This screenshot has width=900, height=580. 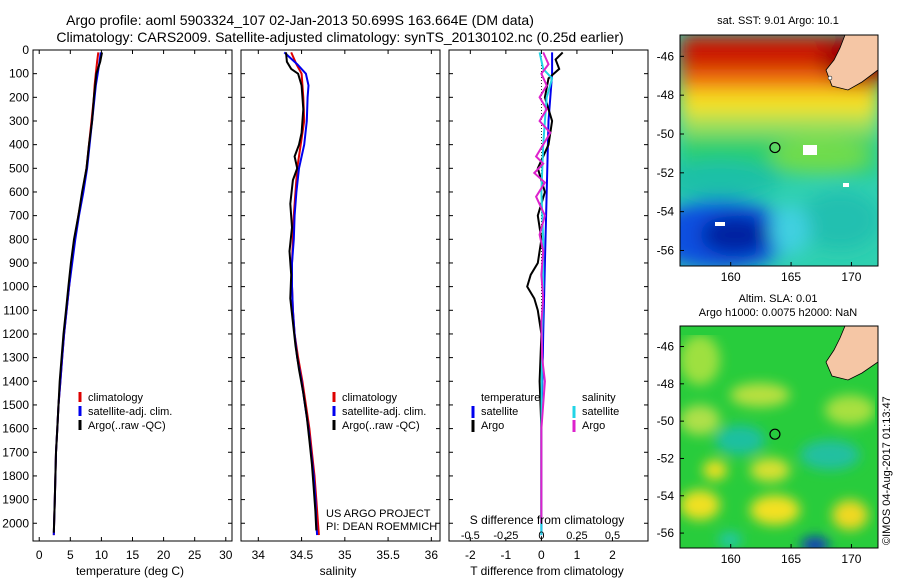 I want to click on t-diff-xlabel: T difference from climatology, so click(x=547, y=571).